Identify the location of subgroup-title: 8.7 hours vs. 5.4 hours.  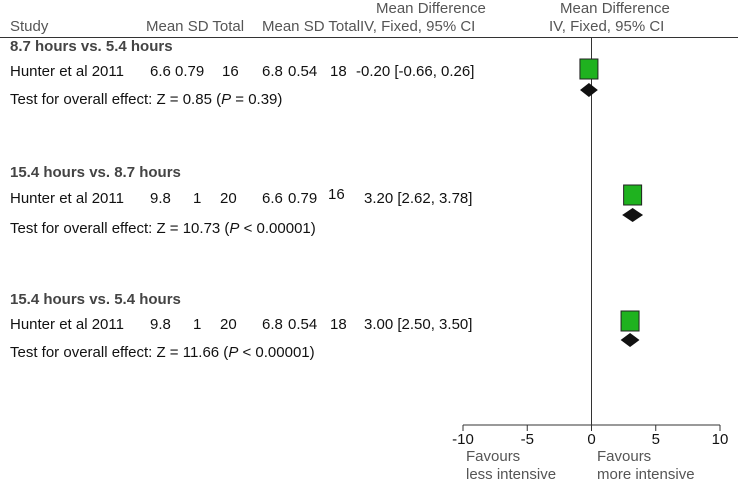
(91, 46).